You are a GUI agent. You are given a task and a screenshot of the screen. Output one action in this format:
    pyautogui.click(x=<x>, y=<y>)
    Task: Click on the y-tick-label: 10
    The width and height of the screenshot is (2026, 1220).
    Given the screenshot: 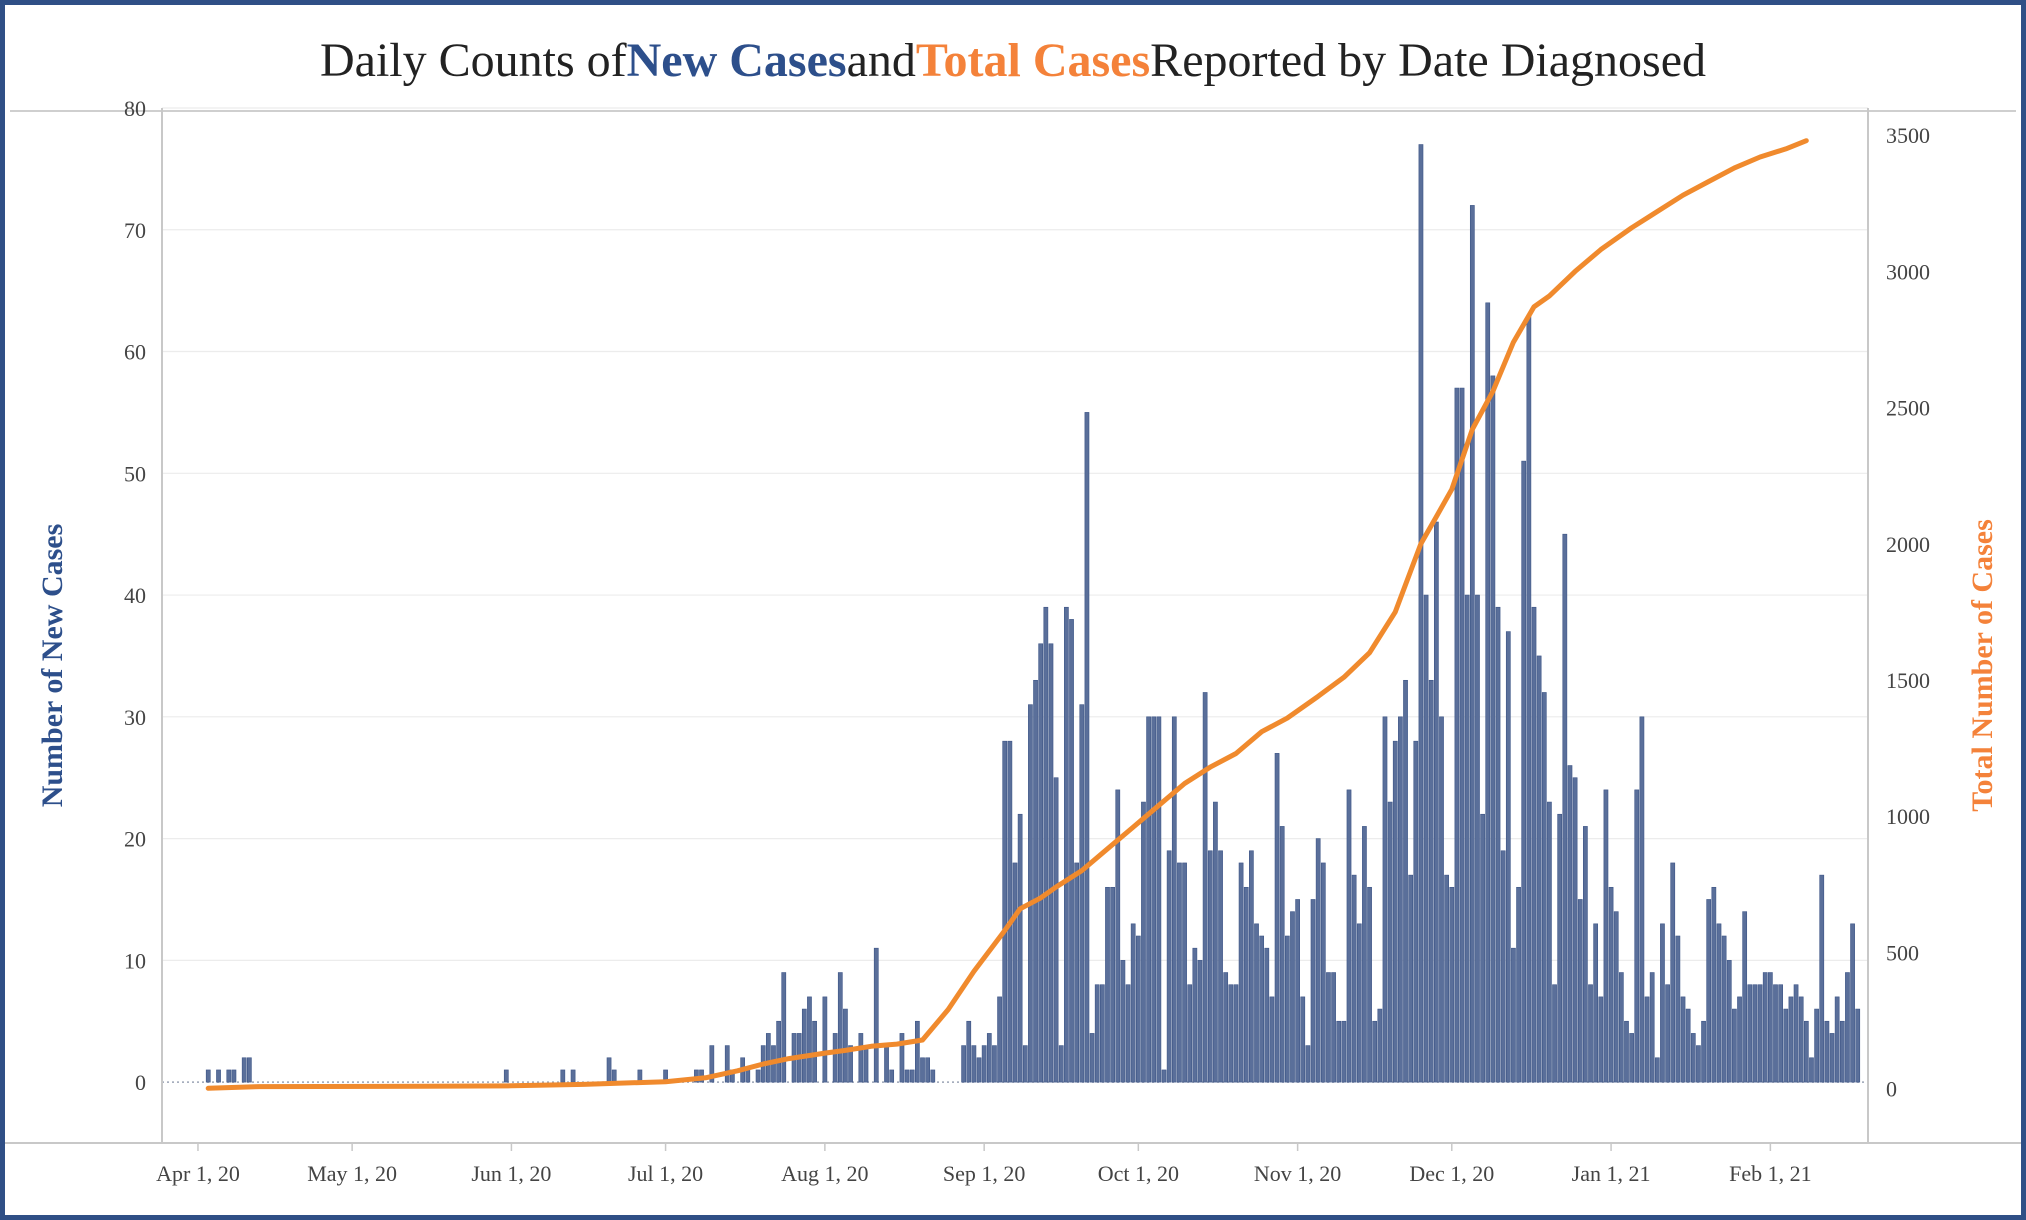 What is the action you would take?
    pyautogui.click(x=135, y=960)
    